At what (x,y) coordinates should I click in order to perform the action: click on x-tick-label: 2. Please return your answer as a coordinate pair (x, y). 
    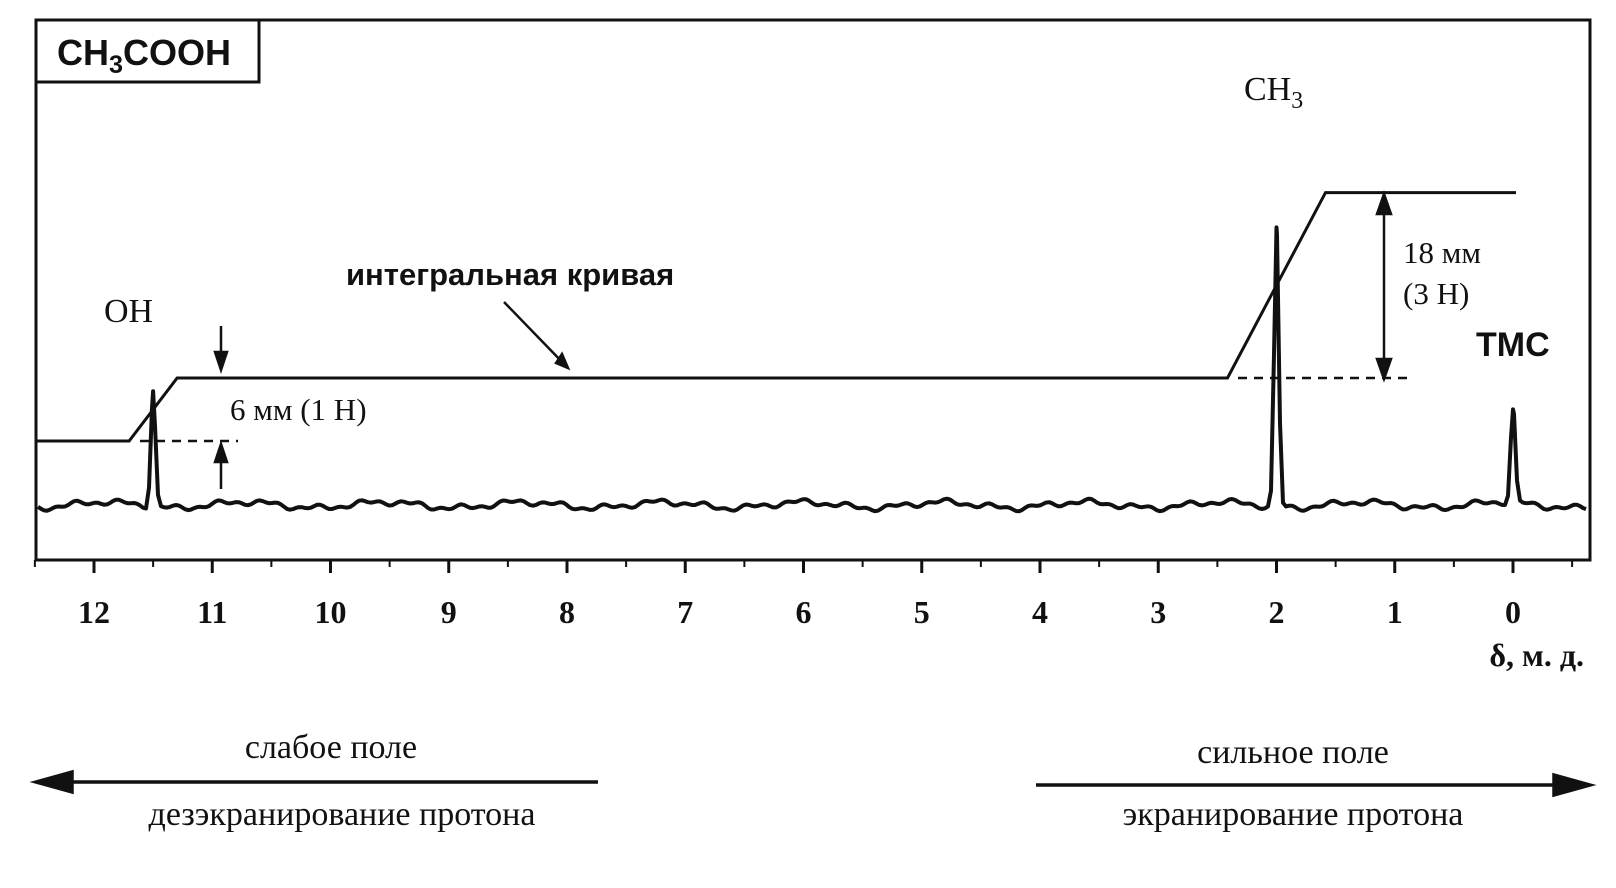
    Looking at the image, I should click on (1277, 612).